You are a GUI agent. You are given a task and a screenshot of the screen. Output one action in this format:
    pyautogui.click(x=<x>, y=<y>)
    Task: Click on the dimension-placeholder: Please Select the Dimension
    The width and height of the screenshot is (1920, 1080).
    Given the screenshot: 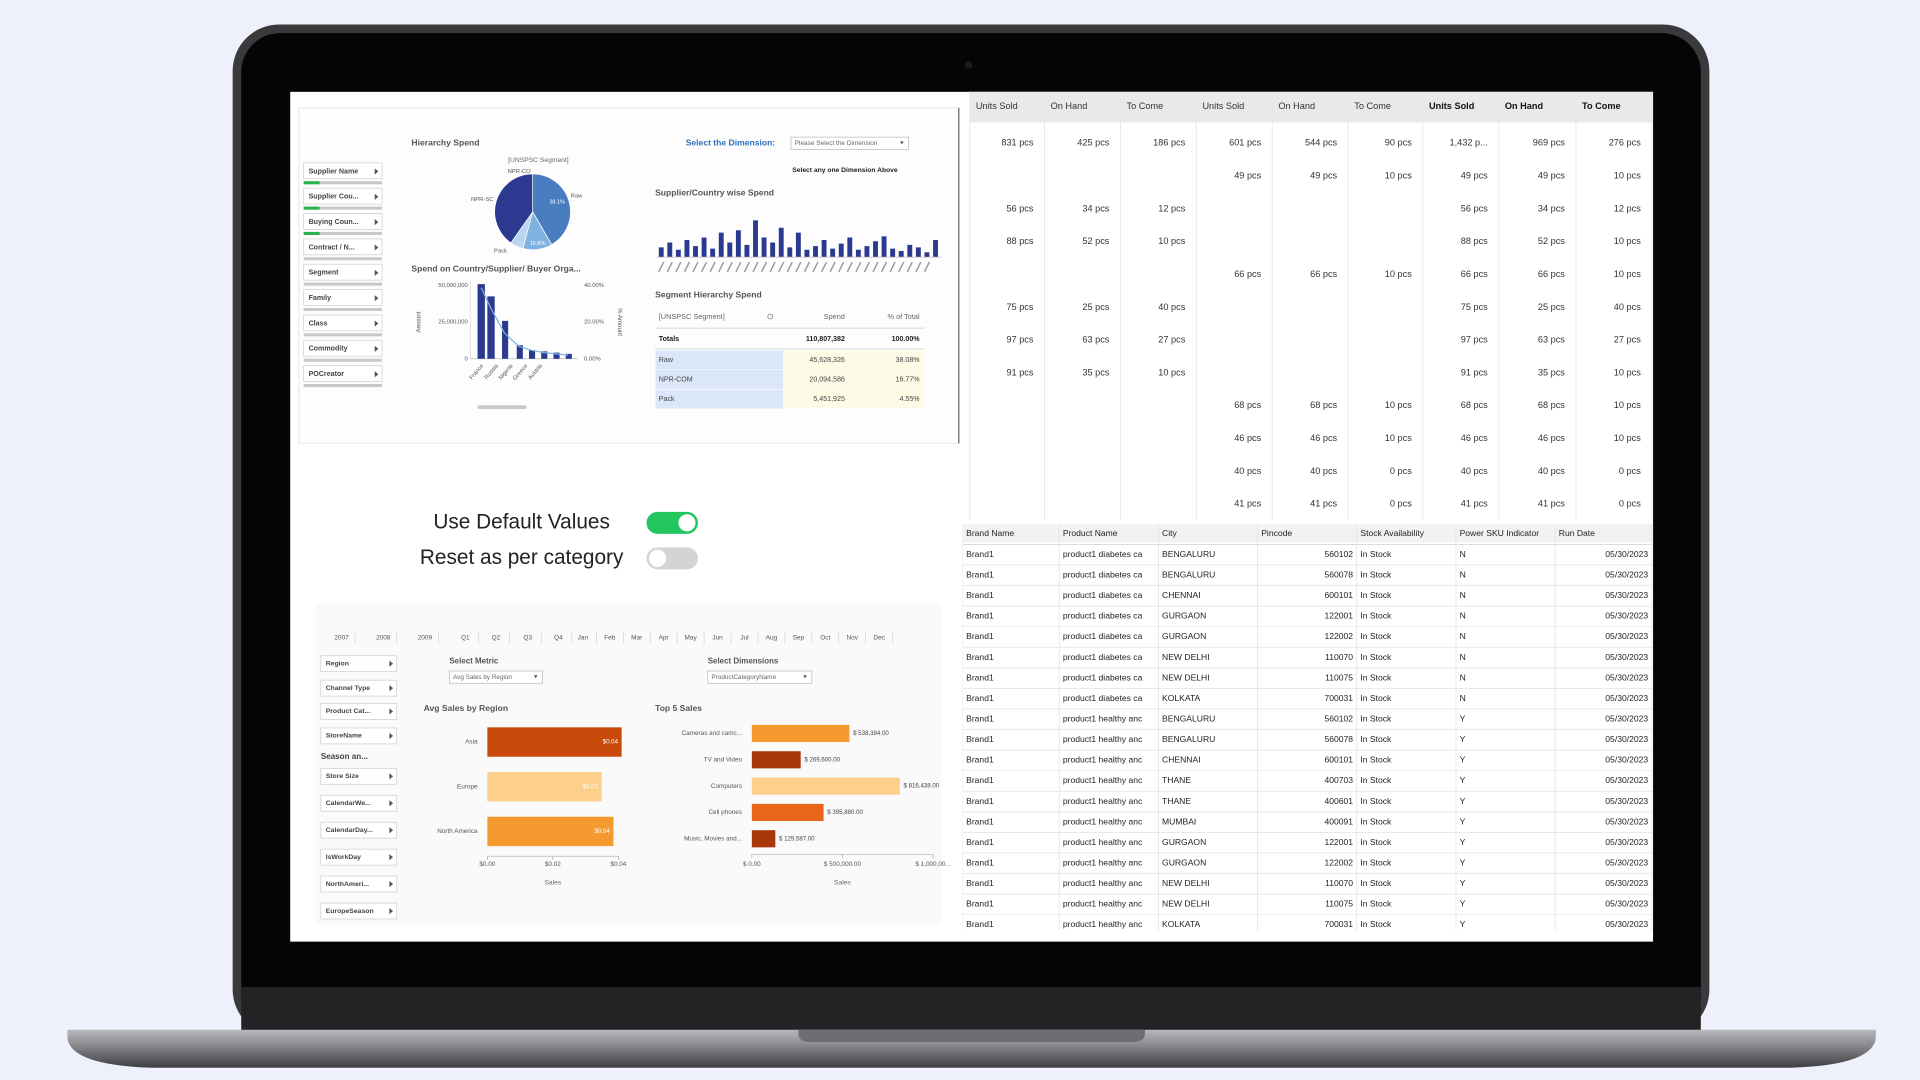 What is the action you would take?
    pyautogui.click(x=836, y=143)
    